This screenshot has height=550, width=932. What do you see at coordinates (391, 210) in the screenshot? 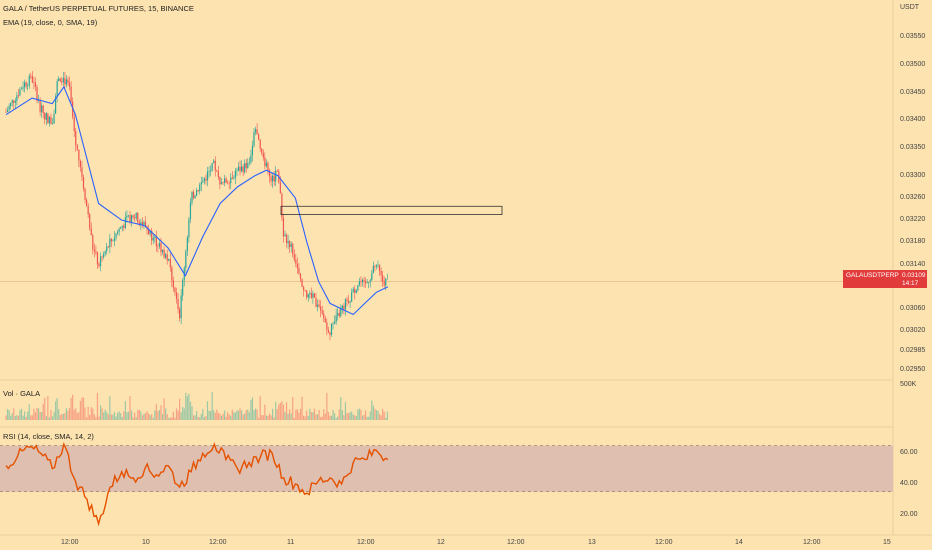
I see `zone-rectangle-drawing` at bounding box center [391, 210].